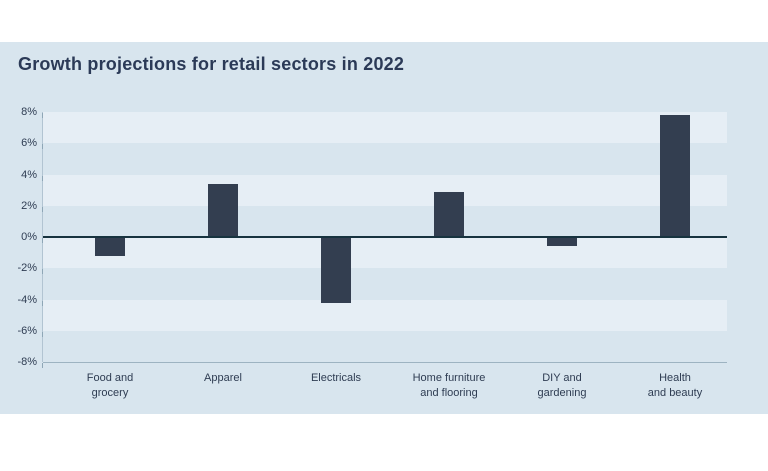 Image resolution: width=768 pixels, height=471 pixels. What do you see at coordinates (449, 214) in the screenshot?
I see `bar-home-furniture-and-flooring` at bounding box center [449, 214].